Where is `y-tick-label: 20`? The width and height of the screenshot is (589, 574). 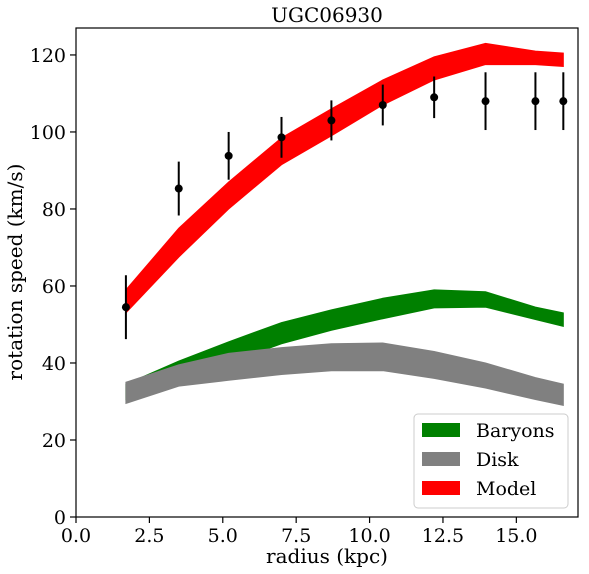 y-tick-label: 20 is located at coordinates (54, 441).